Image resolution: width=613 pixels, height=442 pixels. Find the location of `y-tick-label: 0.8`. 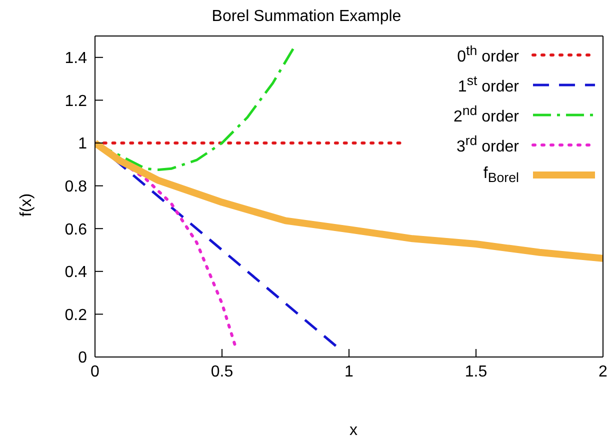

y-tick-label: 0.8 is located at coordinates (76, 187).